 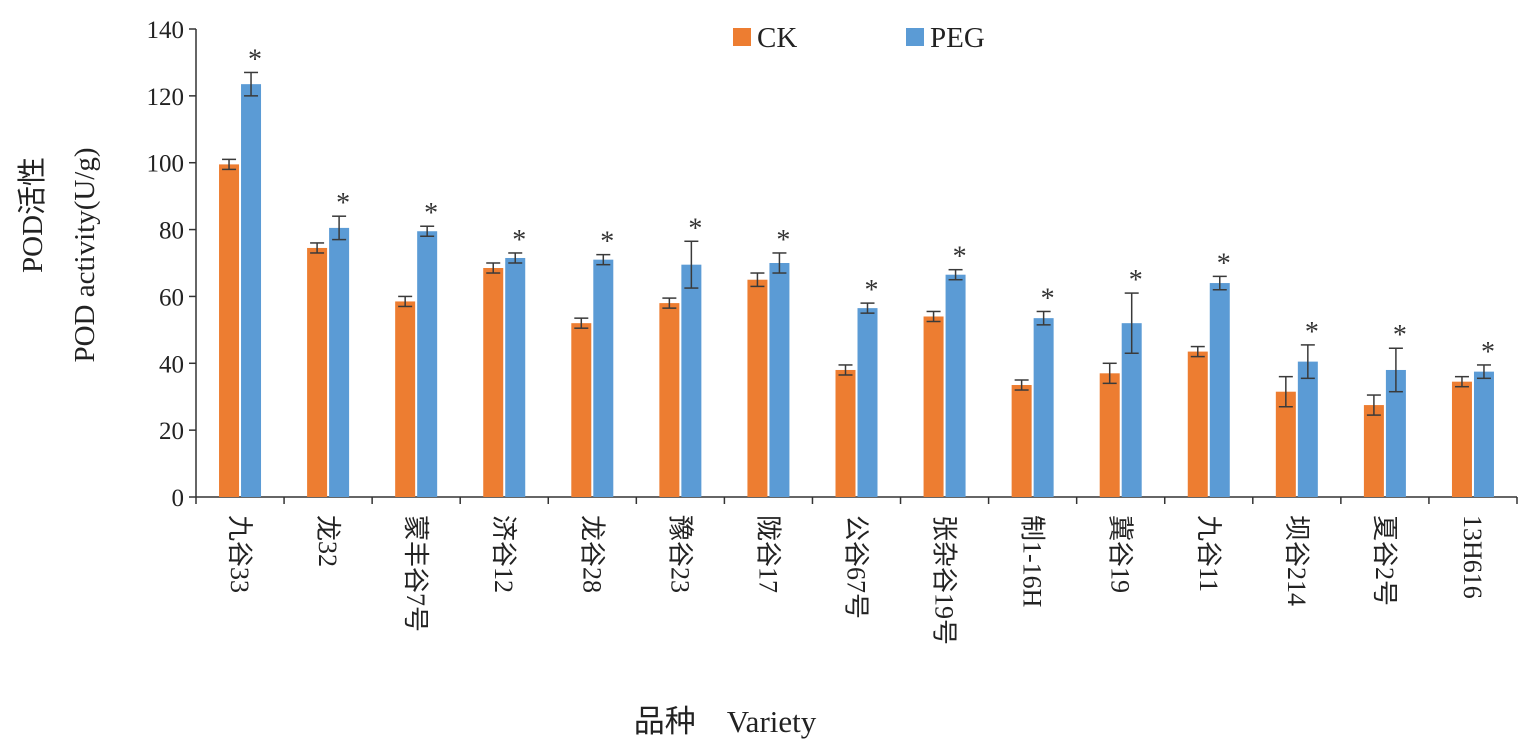 What do you see at coordinates (915, 37) in the screenshot?
I see `legend-swatch-peg` at bounding box center [915, 37].